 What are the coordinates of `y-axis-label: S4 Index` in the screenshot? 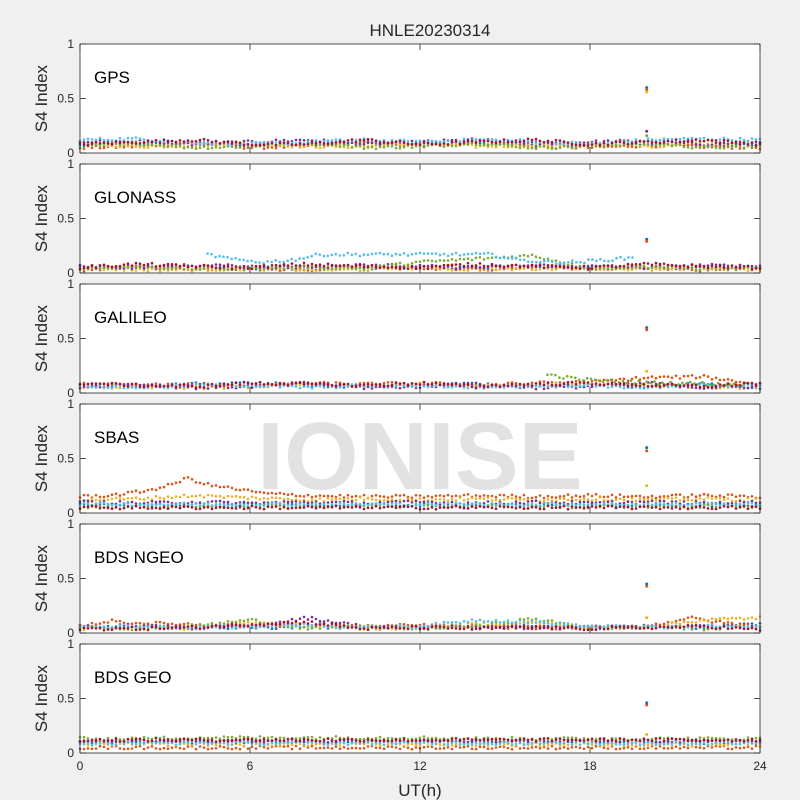 It's located at (41, 458).